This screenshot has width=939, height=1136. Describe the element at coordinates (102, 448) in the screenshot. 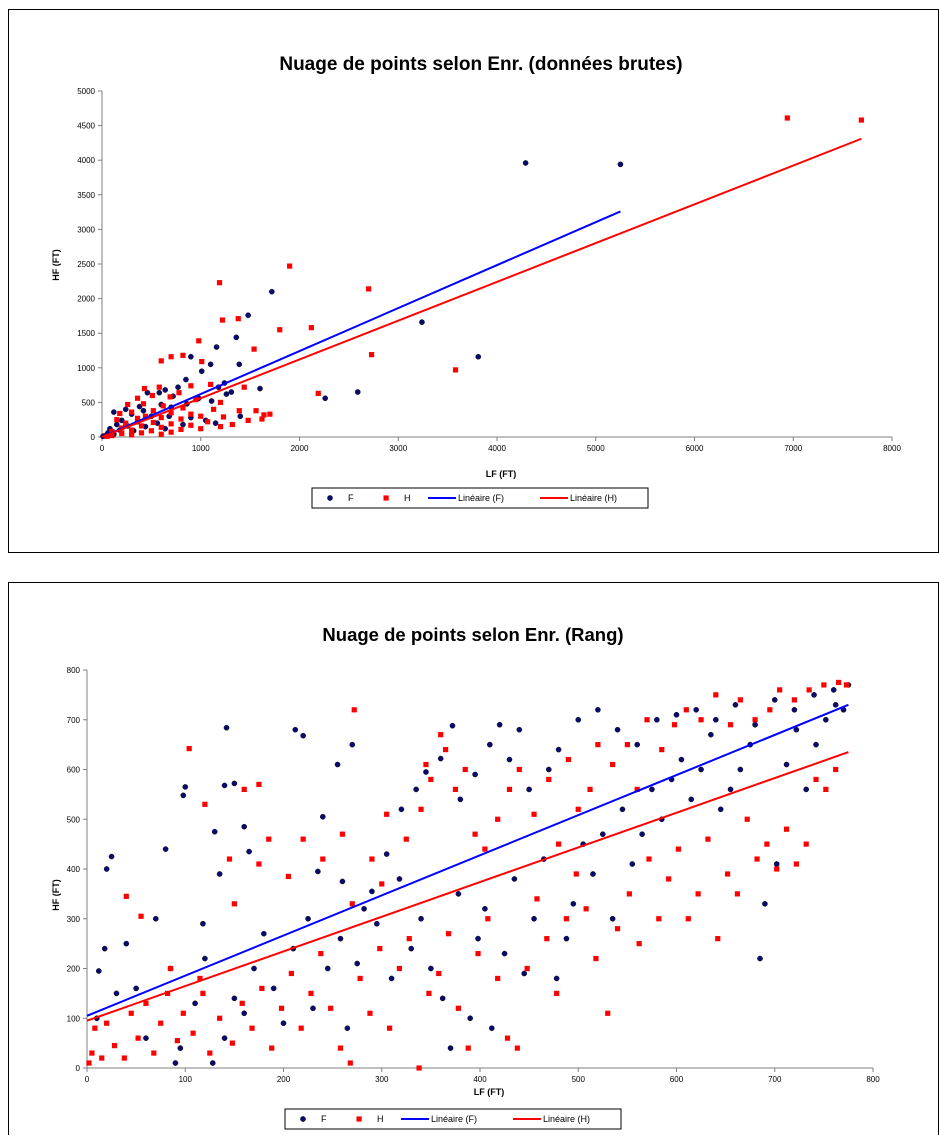

I see `x-tick-label: 0` at that location.